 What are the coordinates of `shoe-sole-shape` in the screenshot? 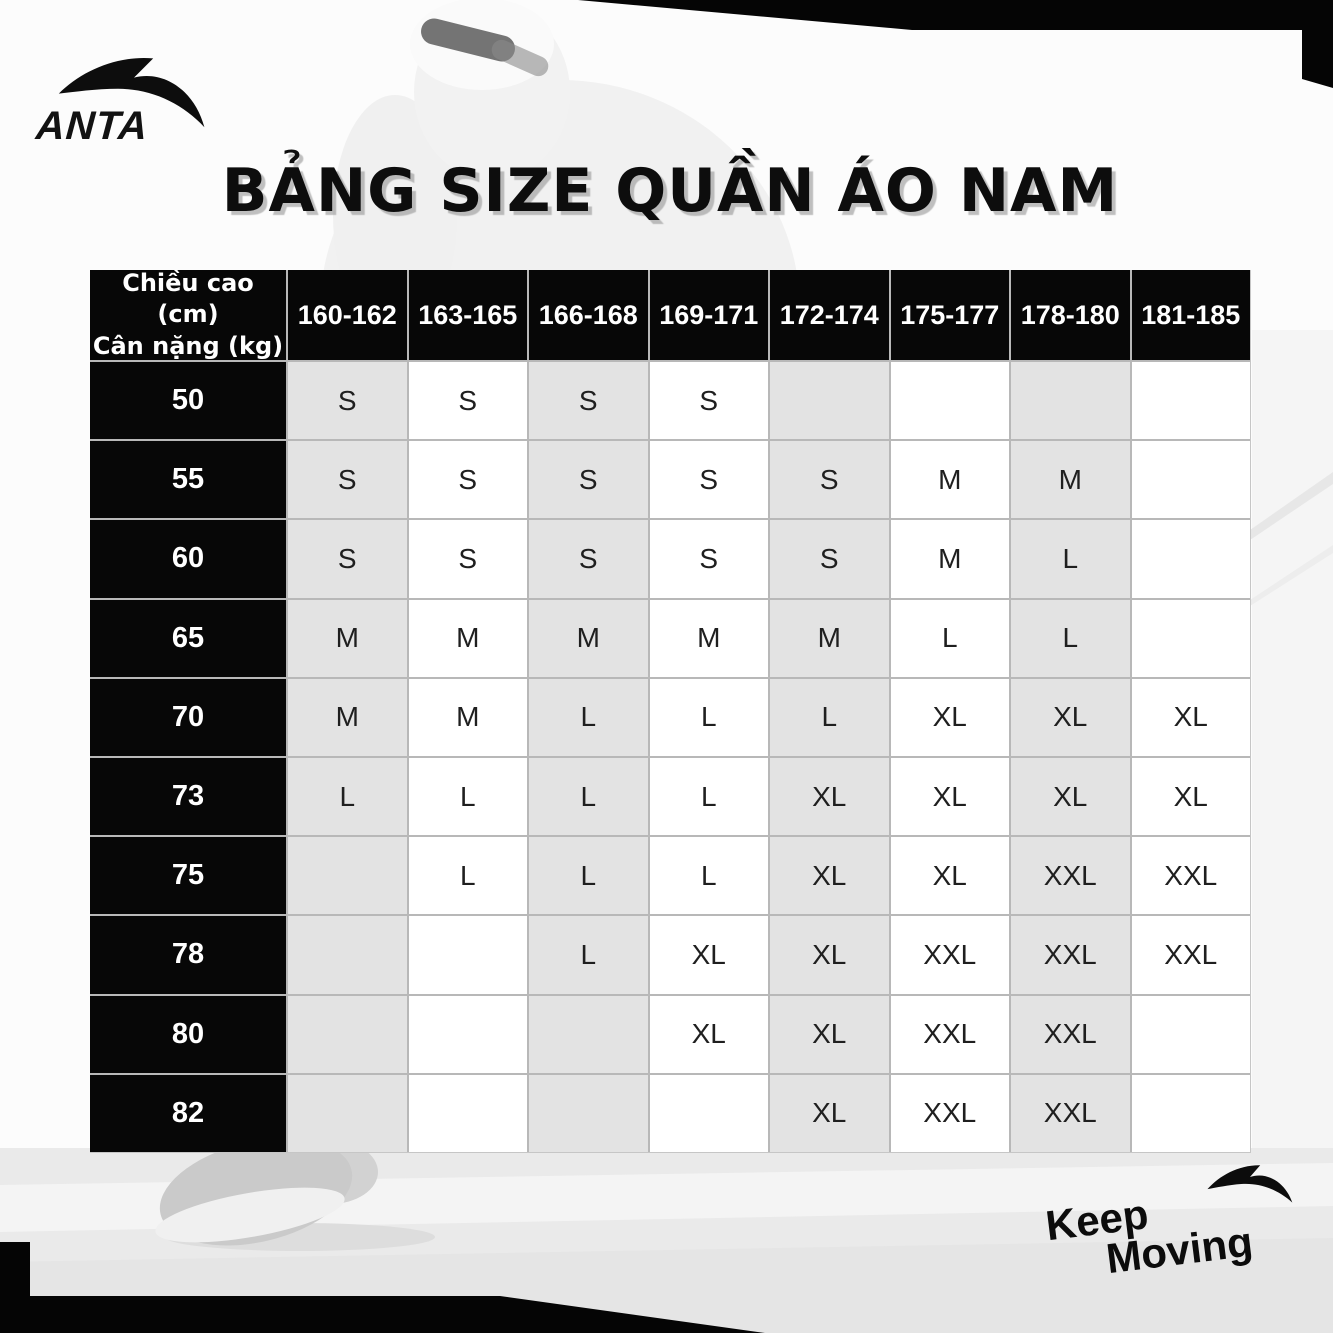 It's located at (250, 1215).